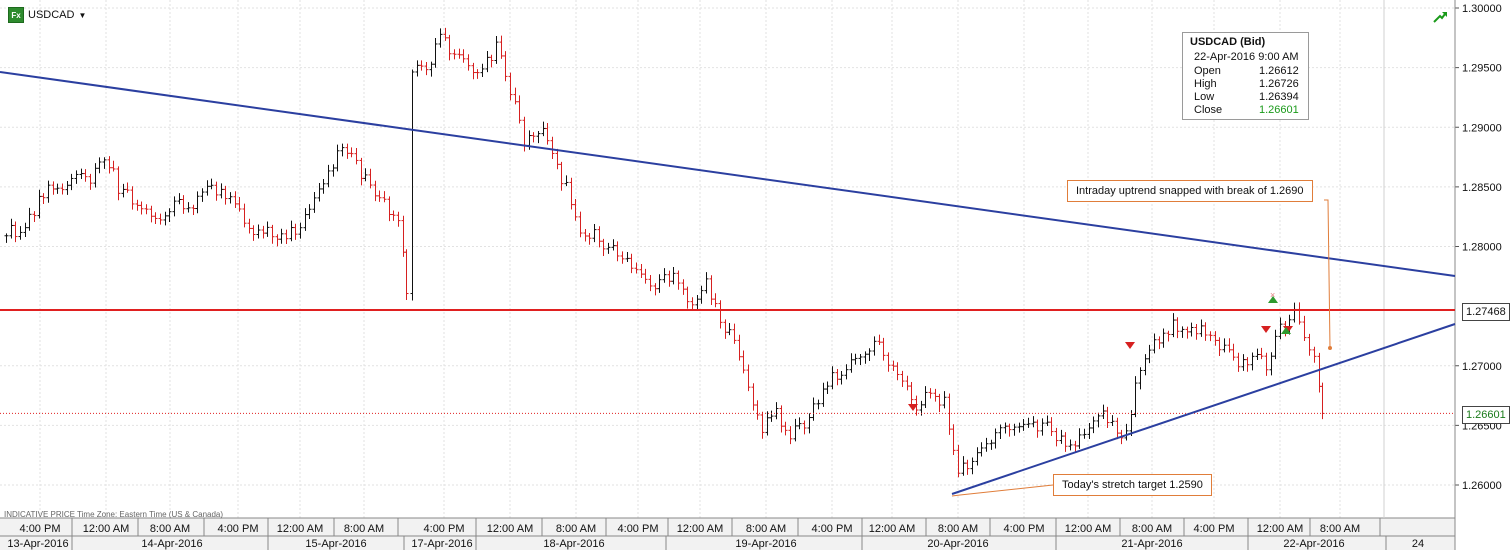 The width and height of the screenshot is (1510, 550). What do you see at coordinates (1002, 490) in the screenshot?
I see `annotation-target-connector` at bounding box center [1002, 490].